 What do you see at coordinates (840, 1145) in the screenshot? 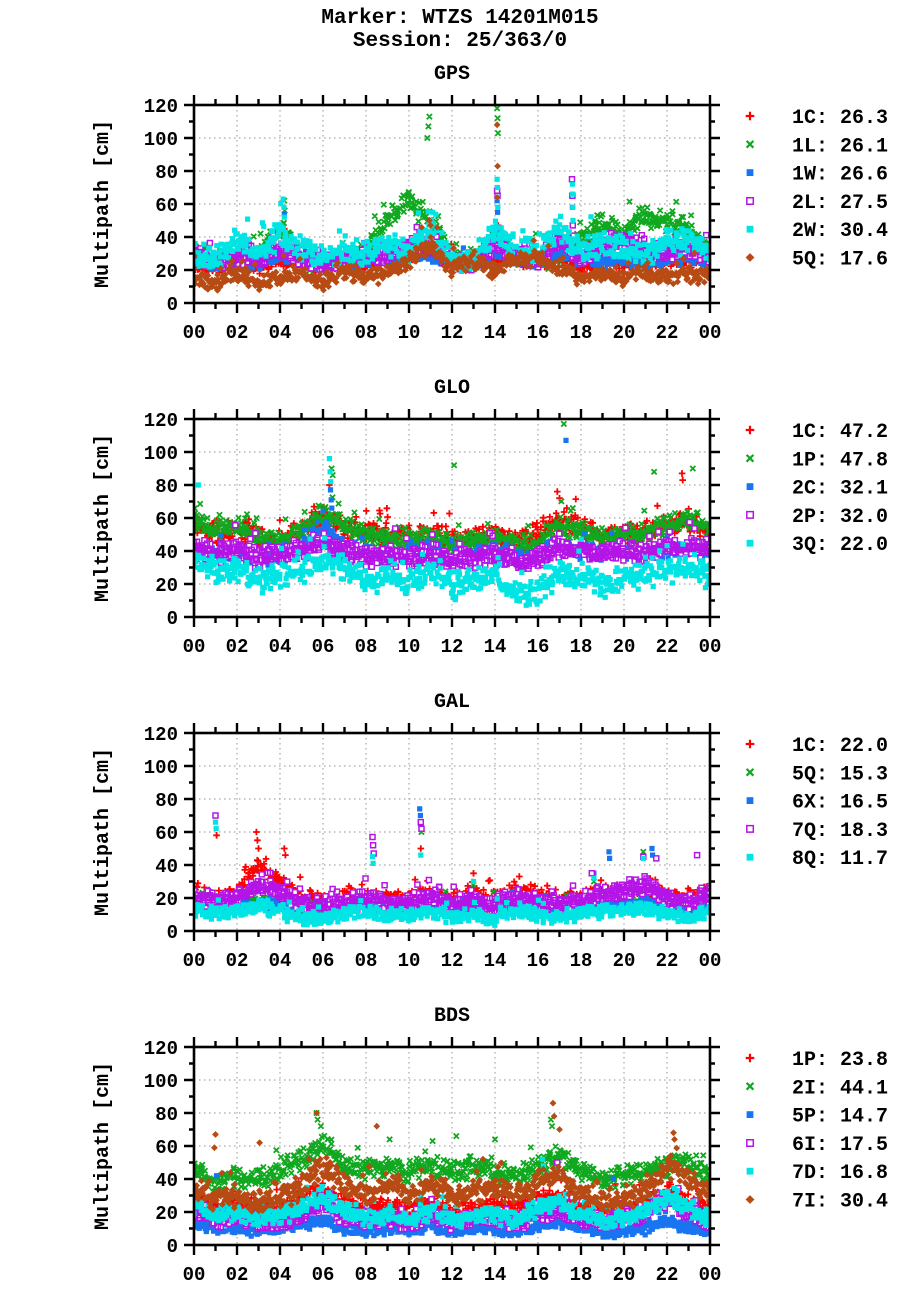
I see `legend-label: 6I: 17.5` at bounding box center [840, 1145].